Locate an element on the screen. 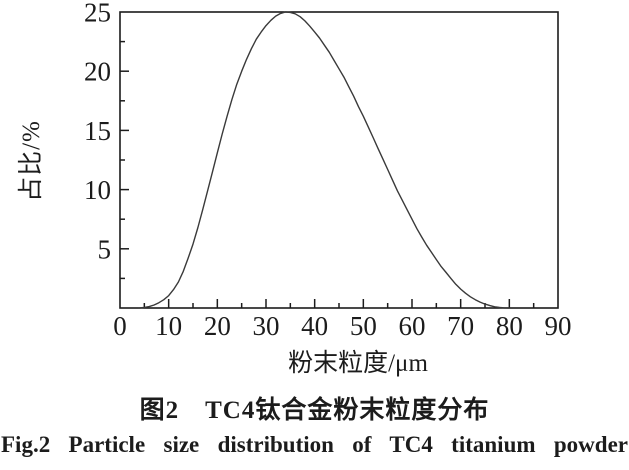 The width and height of the screenshot is (629, 470). y-tick-label: 20 is located at coordinates (97, 72).